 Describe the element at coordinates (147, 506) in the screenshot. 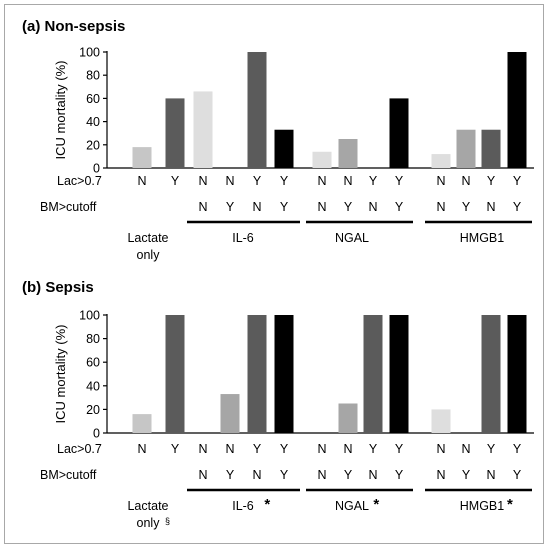

I see `panel-b-group-label: Lactate` at that location.